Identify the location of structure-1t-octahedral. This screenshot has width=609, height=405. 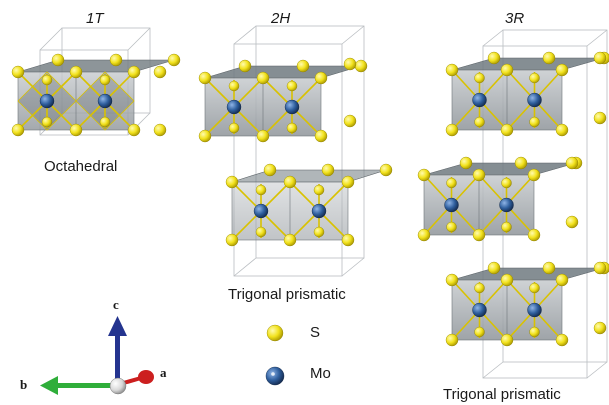
(96, 82).